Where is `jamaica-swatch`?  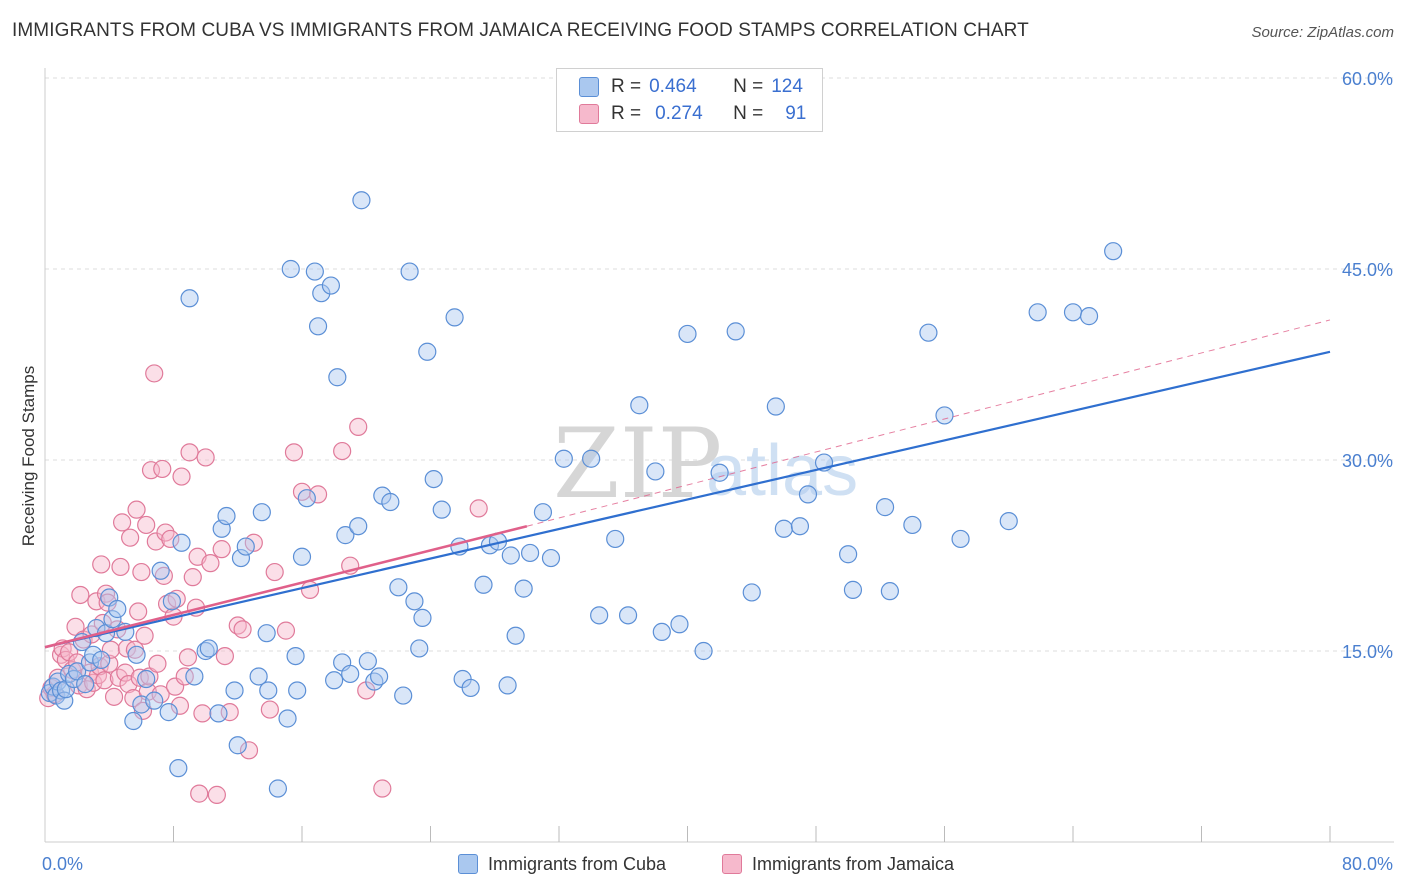 jamaica-swatch is located at coordinates (589, 114).